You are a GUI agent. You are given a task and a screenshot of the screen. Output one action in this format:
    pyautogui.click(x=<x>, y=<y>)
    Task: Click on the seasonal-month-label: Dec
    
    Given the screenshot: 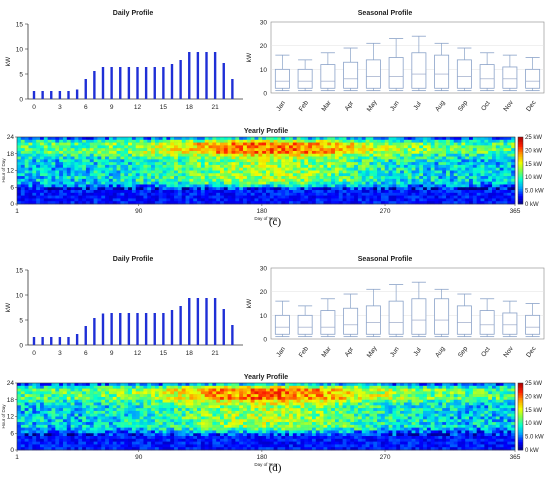 What is the action you would take?
    pyautogui.click(x=531, y=352)
    